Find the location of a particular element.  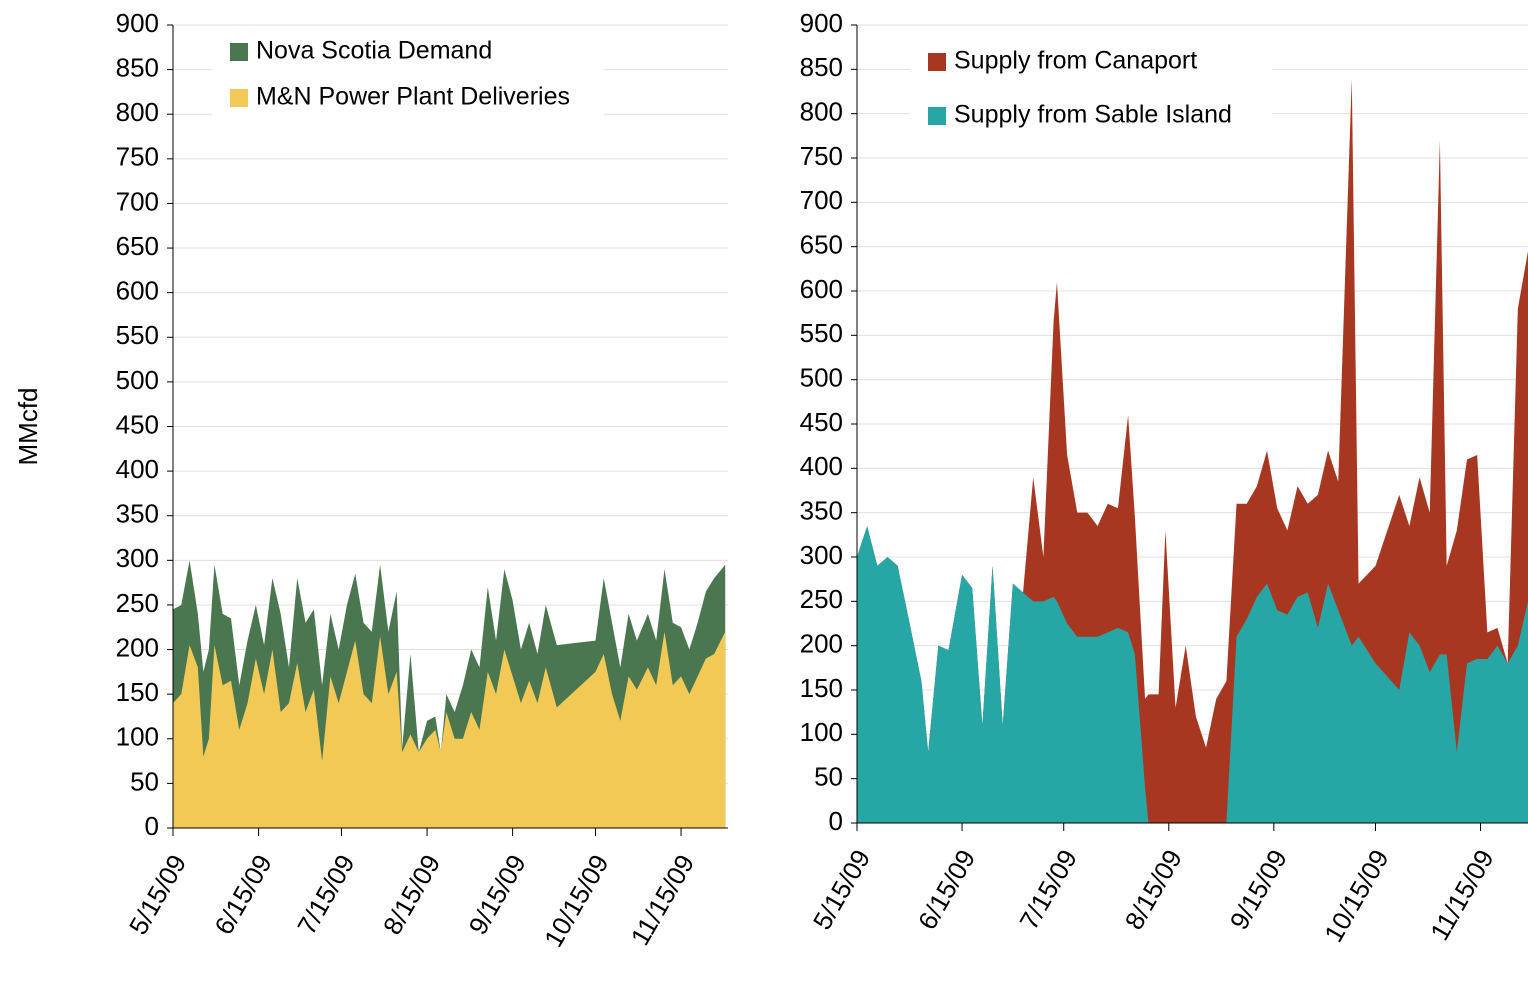

legend-label: Nova Scotia Demand is located at coordinates (374, 51).